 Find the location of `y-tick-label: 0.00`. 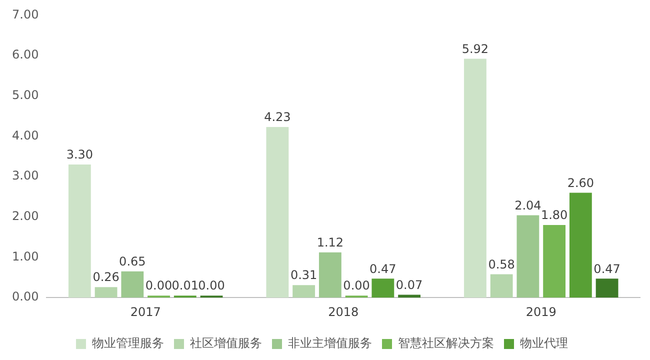

y-tick-label: 0.00 is located at coordinates (25, 297).